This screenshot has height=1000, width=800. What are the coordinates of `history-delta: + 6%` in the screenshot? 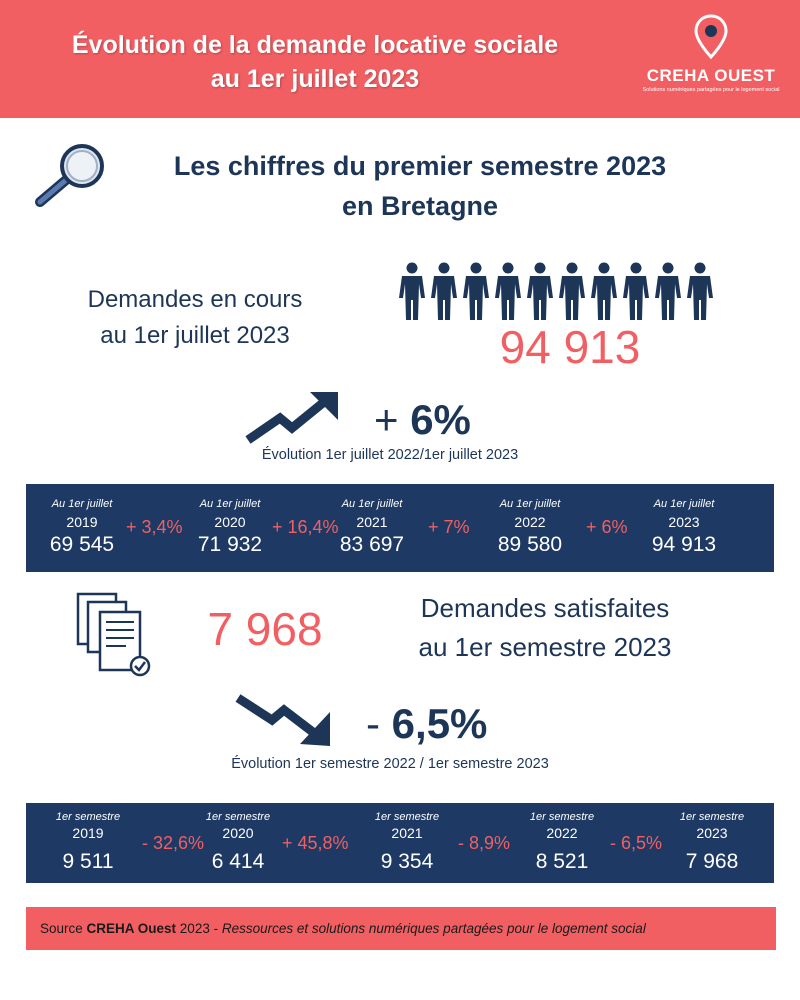 It's located at (607, 527).